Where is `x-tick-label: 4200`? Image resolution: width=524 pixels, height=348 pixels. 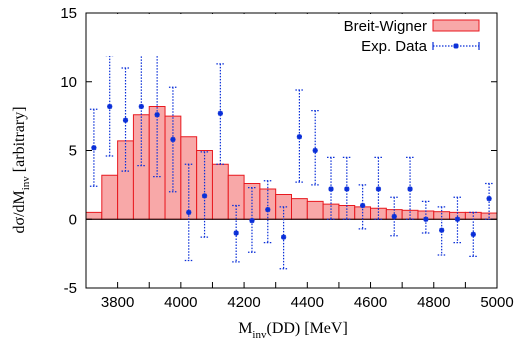 x-tick-label: 4200 is located at coordinates (243, 302).